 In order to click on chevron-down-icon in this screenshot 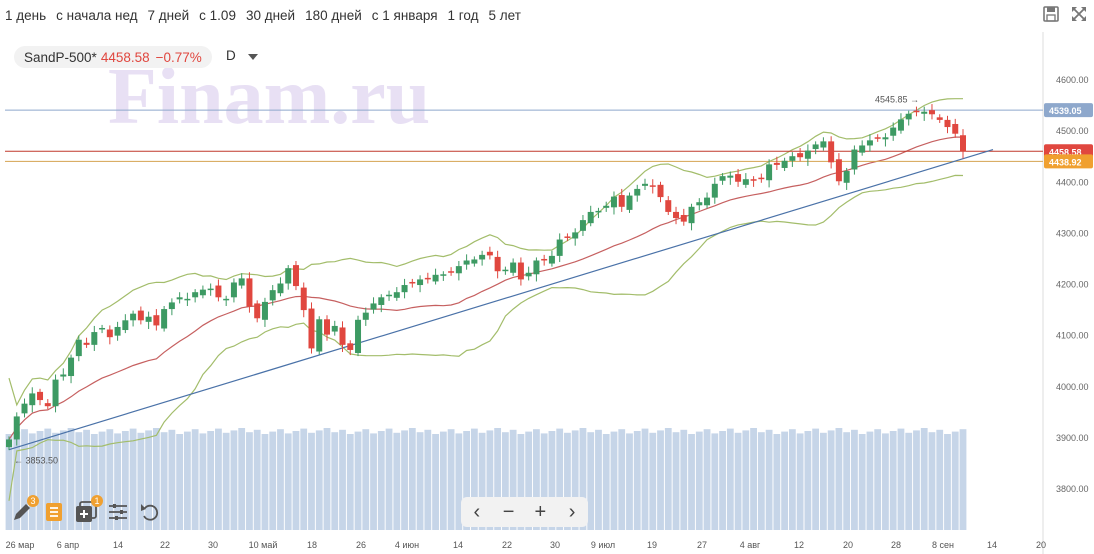, I will do `click(253, 57)`.